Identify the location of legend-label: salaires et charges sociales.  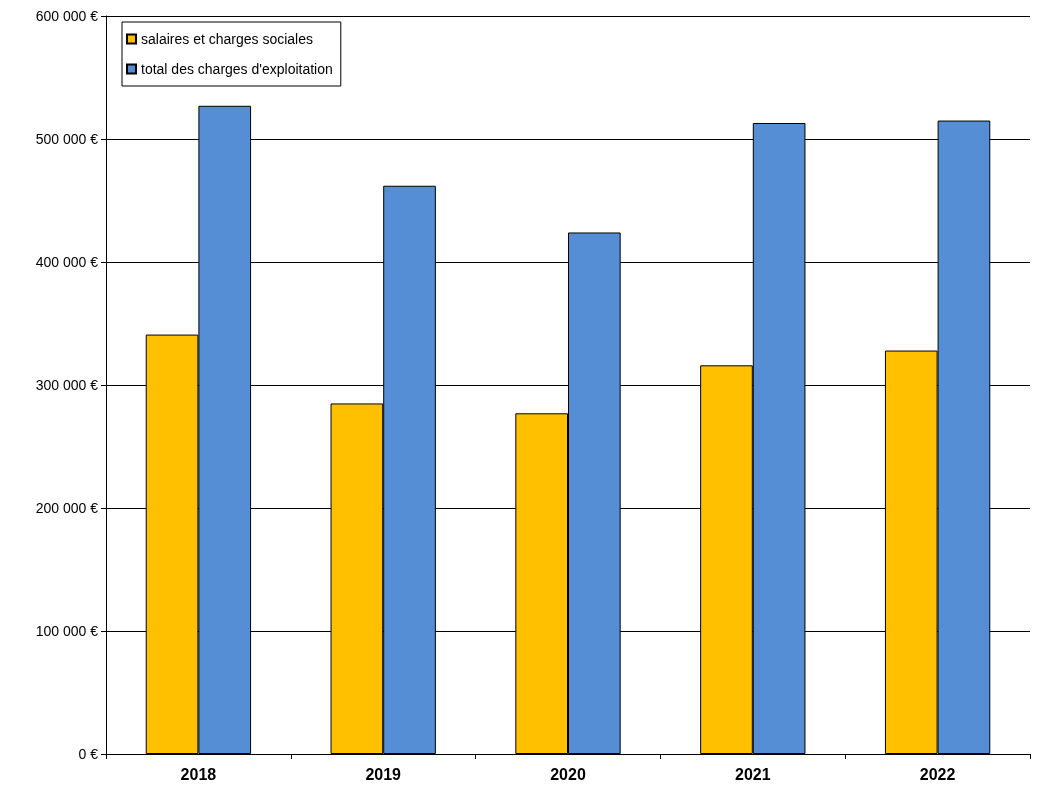
(227, 39).